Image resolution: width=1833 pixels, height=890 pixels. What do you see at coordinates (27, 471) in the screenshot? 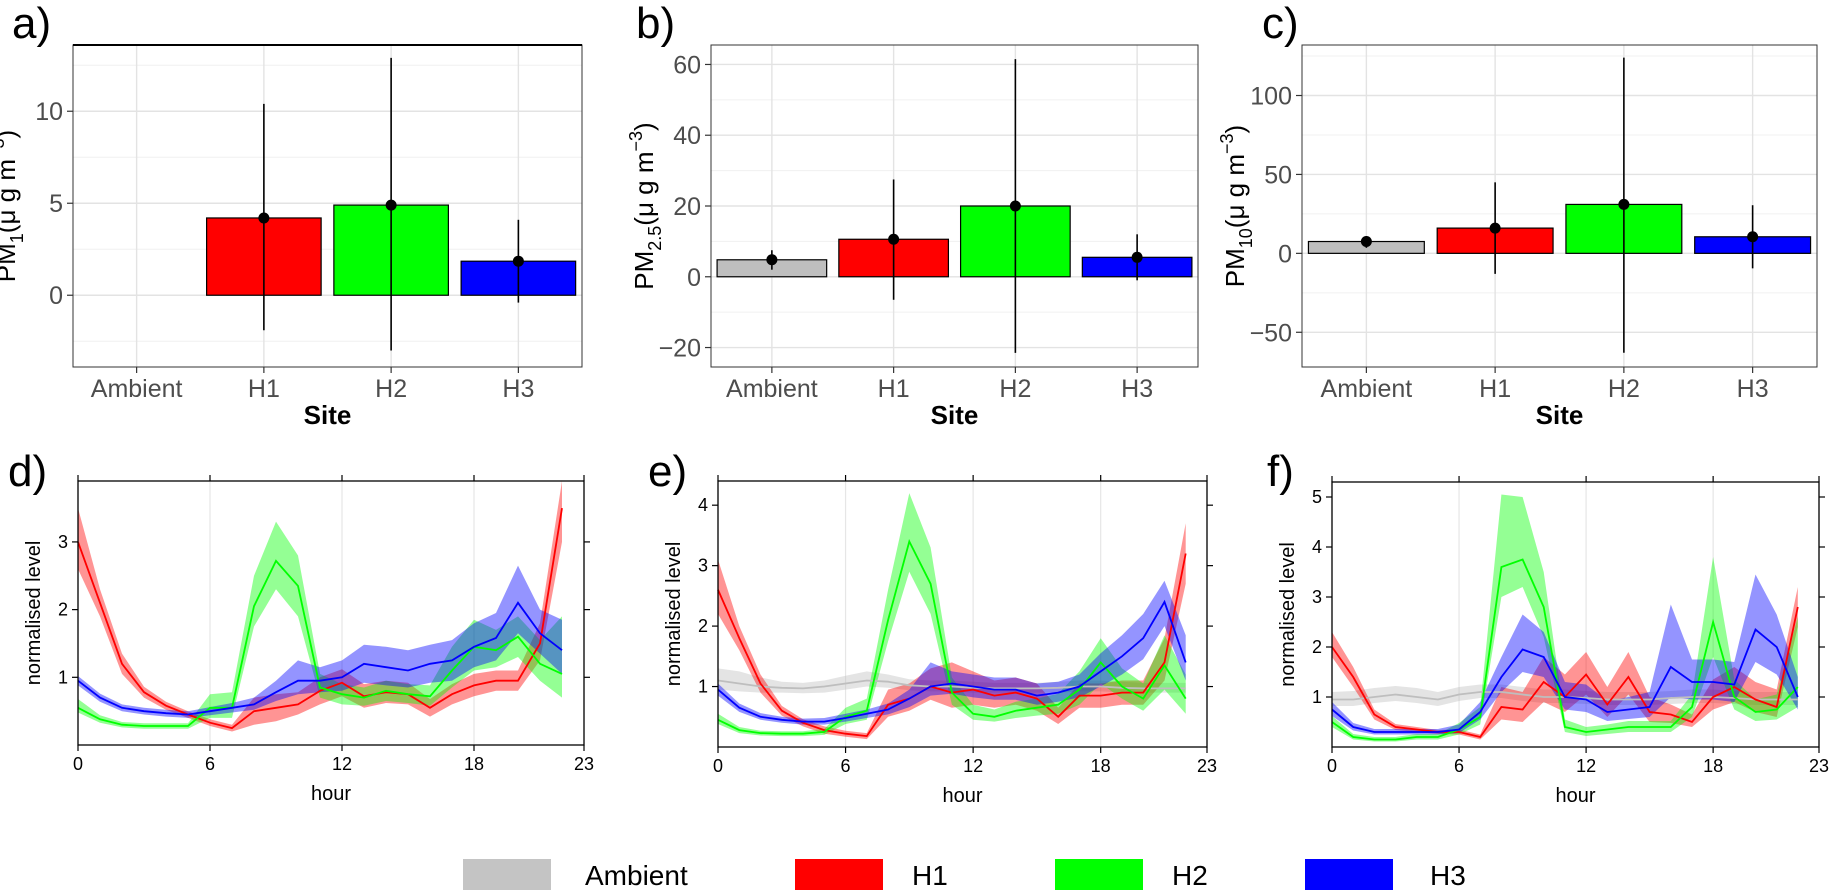
I see `panel-label: d)` at bounding box center [27, 471].